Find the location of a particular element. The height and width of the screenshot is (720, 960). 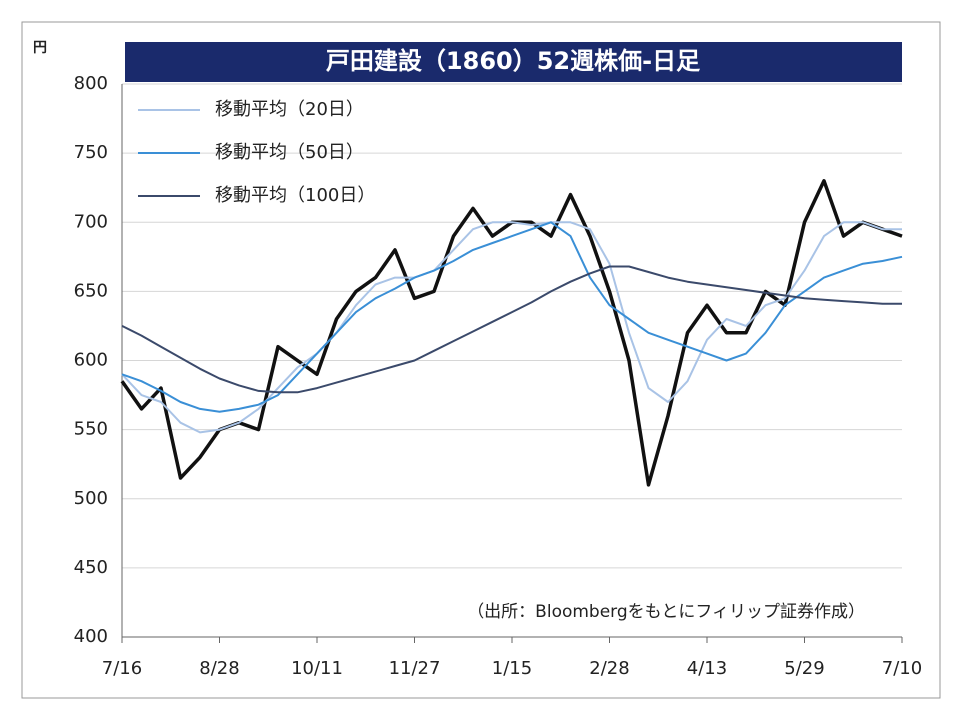

legend-label: 移動平均（100日） is located at coordinates (295, 195).